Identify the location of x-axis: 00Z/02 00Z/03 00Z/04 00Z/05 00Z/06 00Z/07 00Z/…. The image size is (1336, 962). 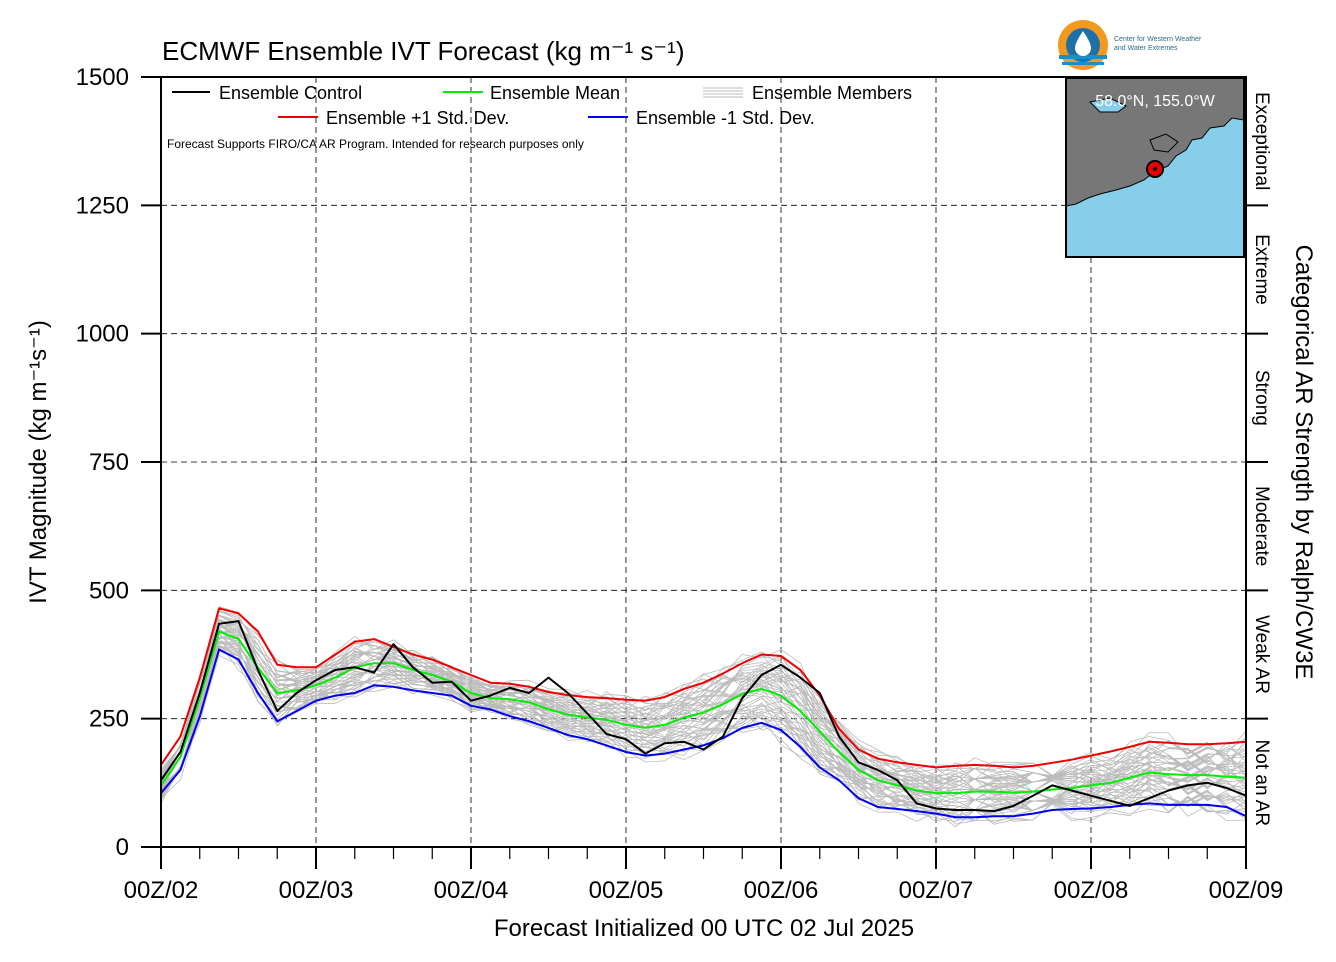
(704, 875).